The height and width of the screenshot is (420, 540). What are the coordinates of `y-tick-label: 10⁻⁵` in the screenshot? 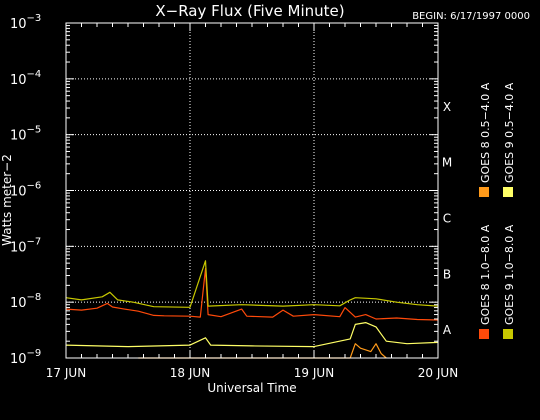 It's located at (25, 134).